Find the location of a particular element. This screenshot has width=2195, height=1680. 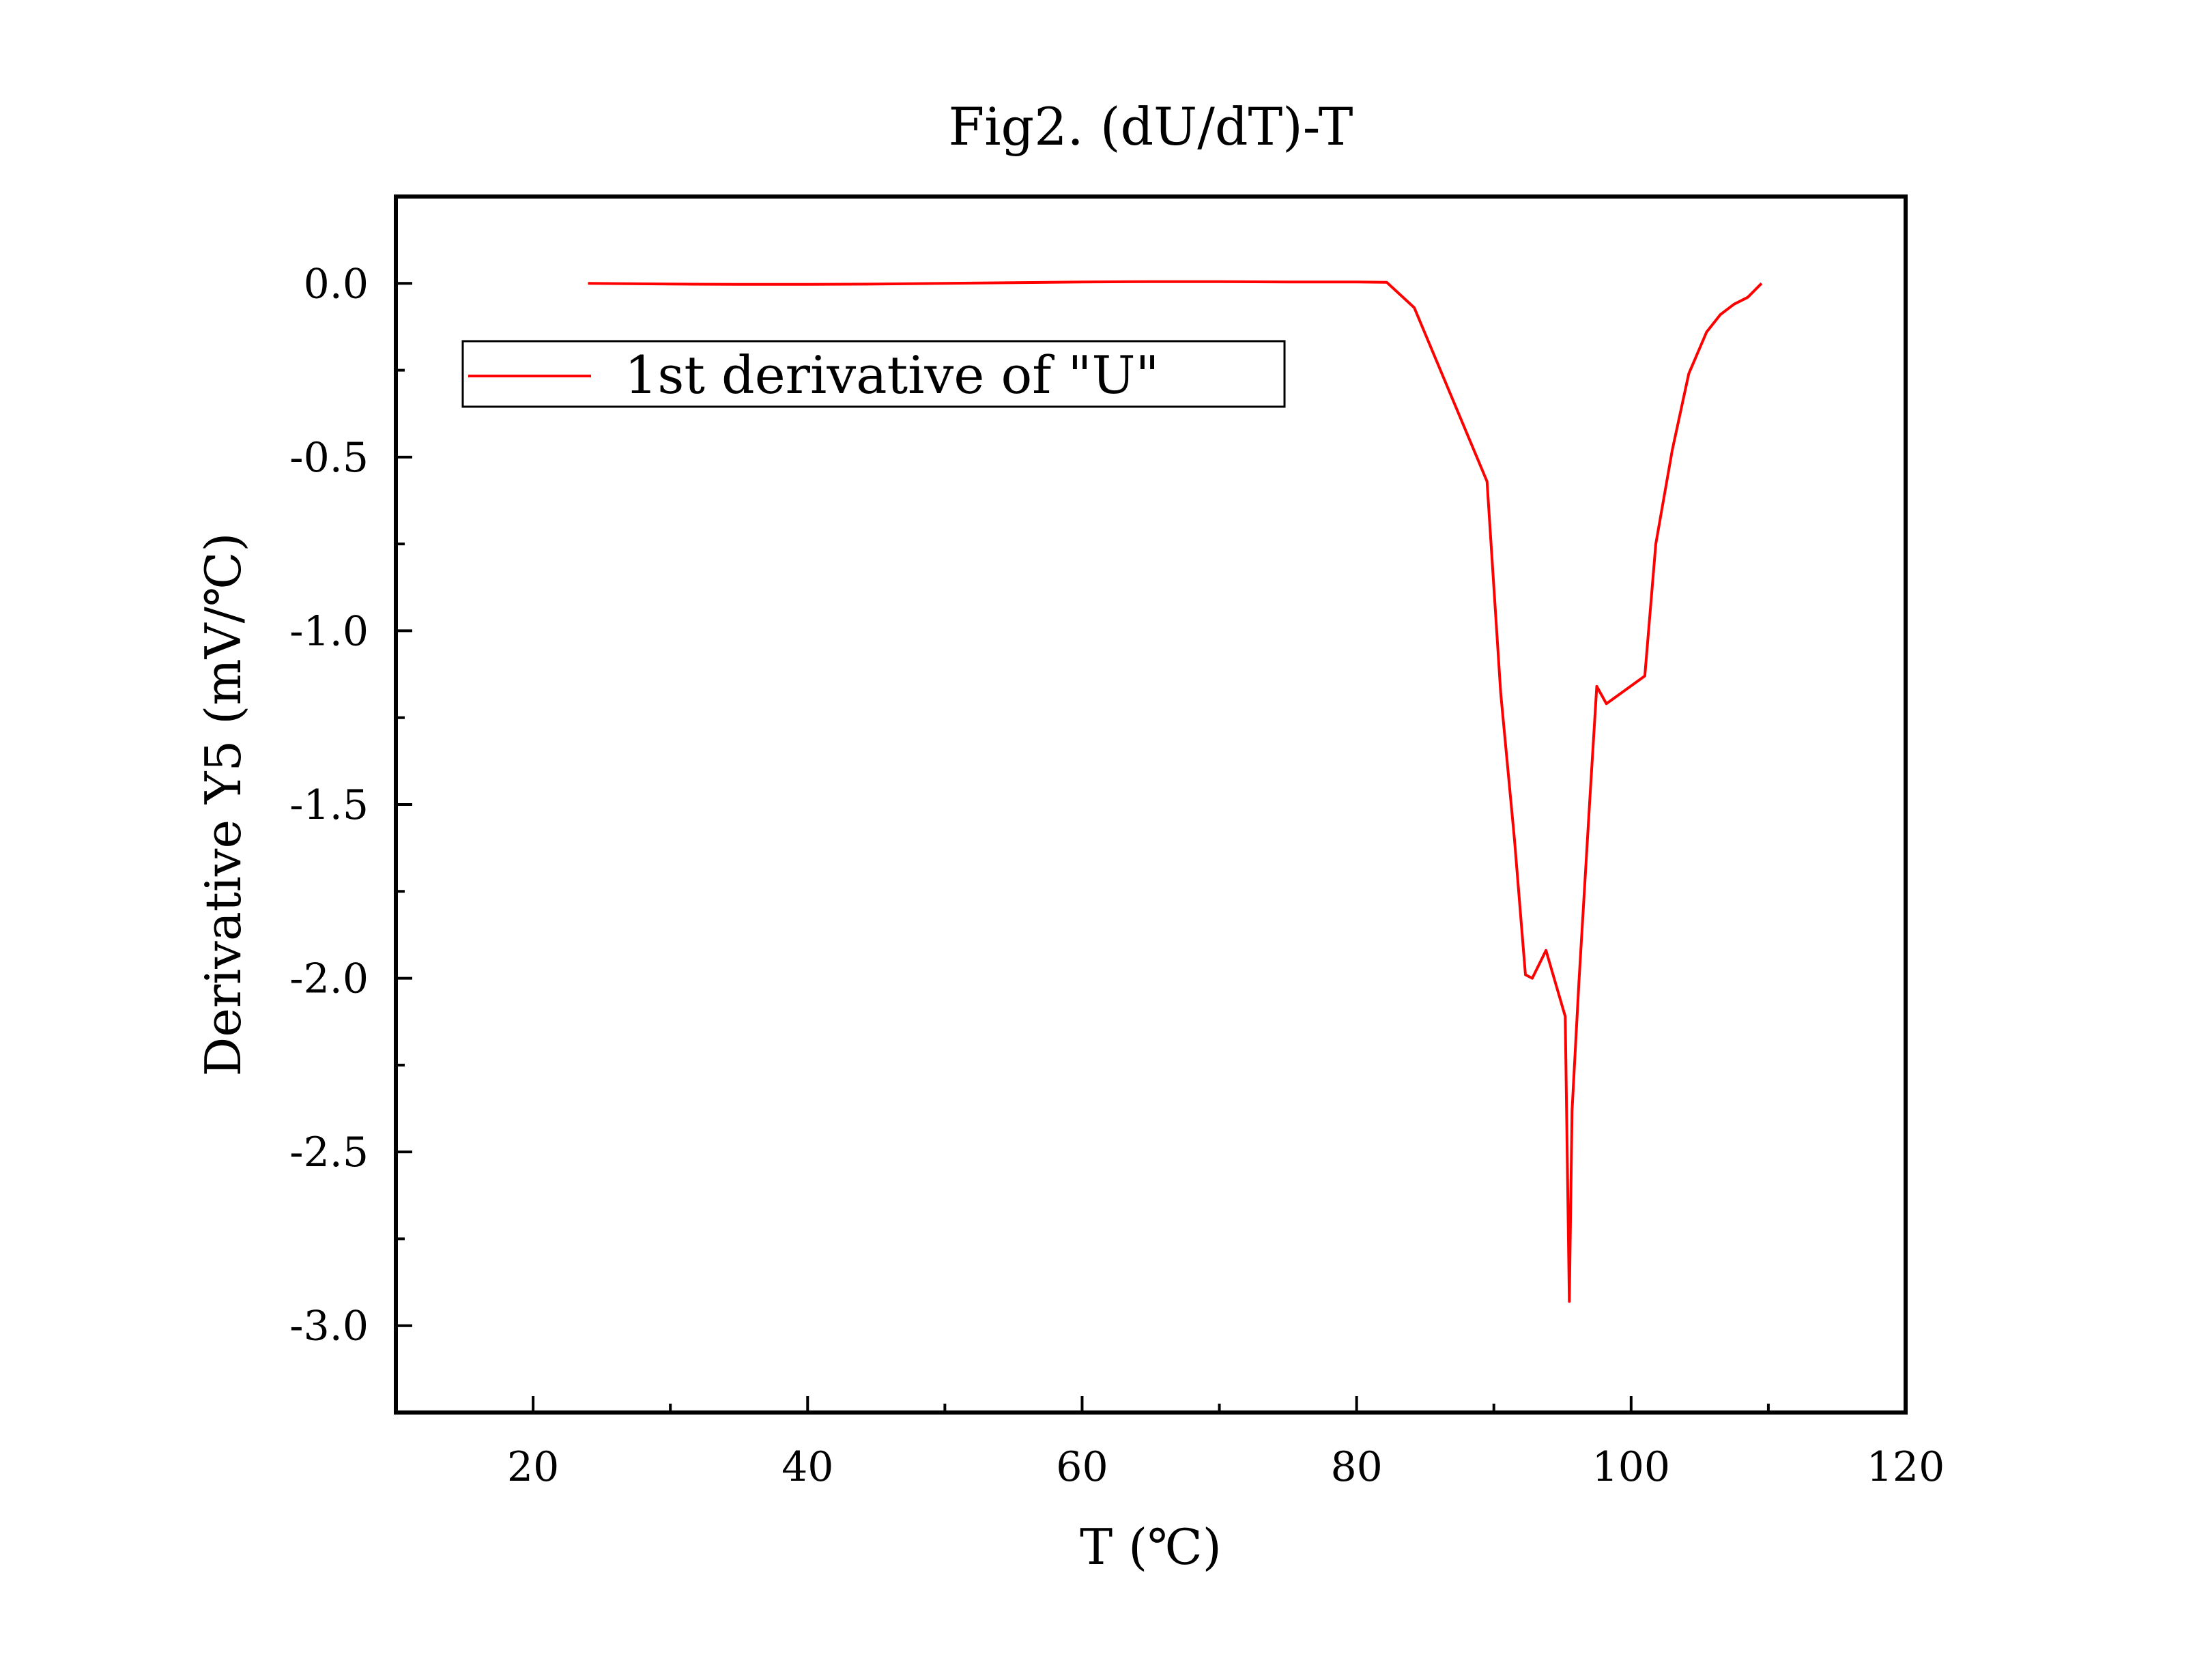

y-tick-label: -2.5 is located at coordinates (329, 1152).